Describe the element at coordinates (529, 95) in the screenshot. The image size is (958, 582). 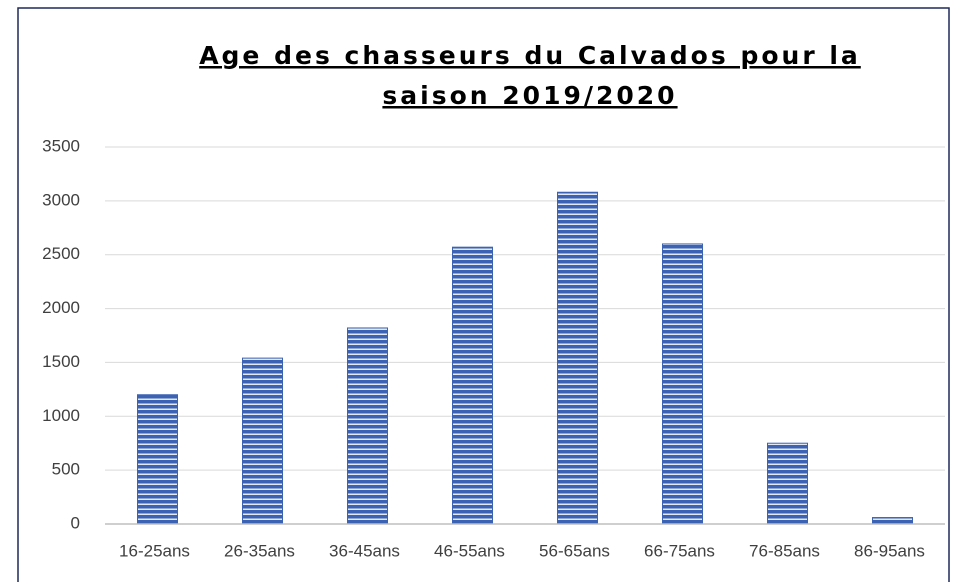
I see `chart-title: saison 2019/2020` at that location.